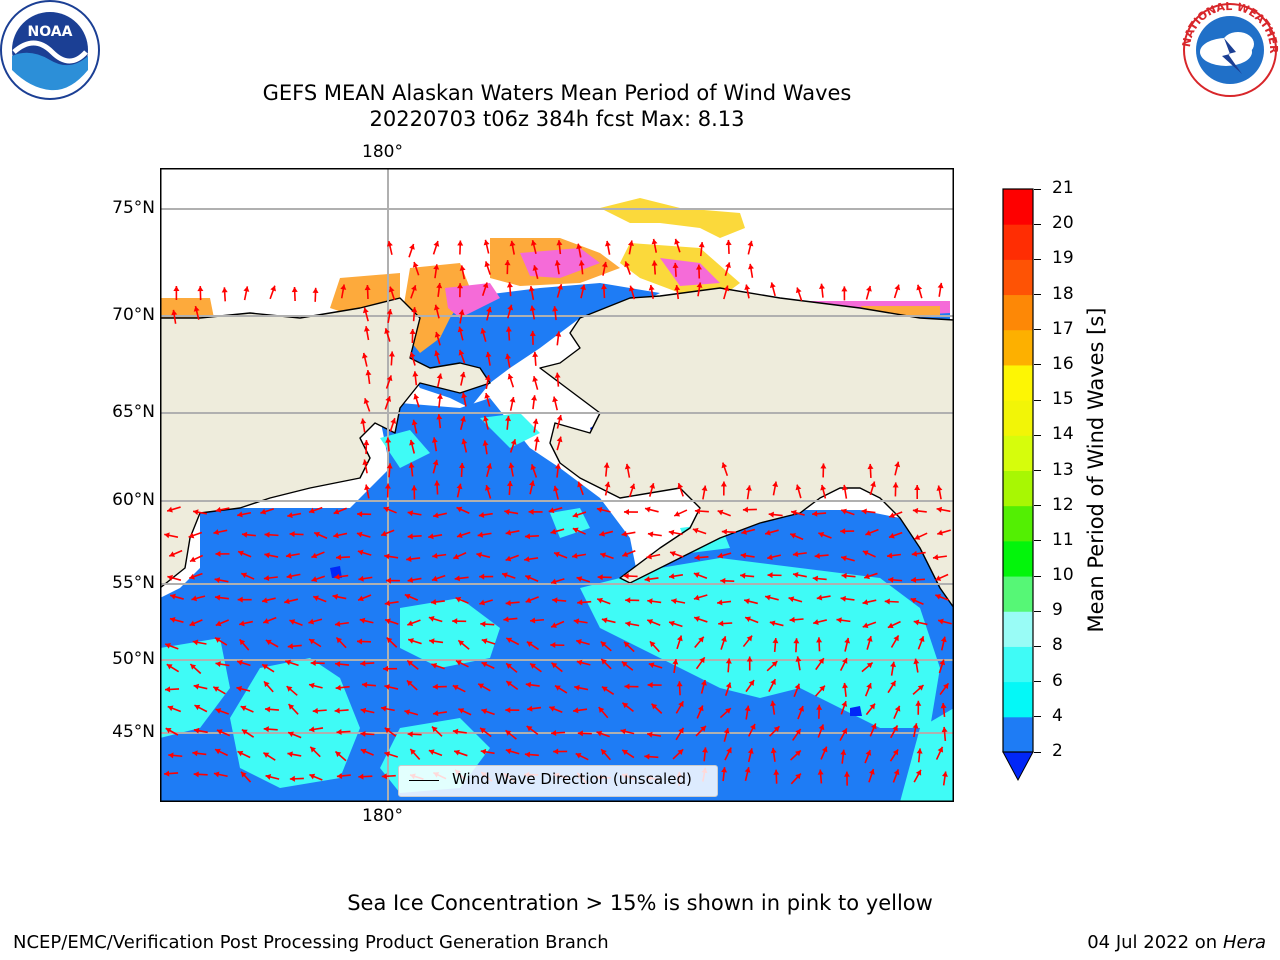  What do you see at coordinates (133, 732) in the screenshot?
I see `lat-label-45: 45°N` at bounding box center [133, 732].